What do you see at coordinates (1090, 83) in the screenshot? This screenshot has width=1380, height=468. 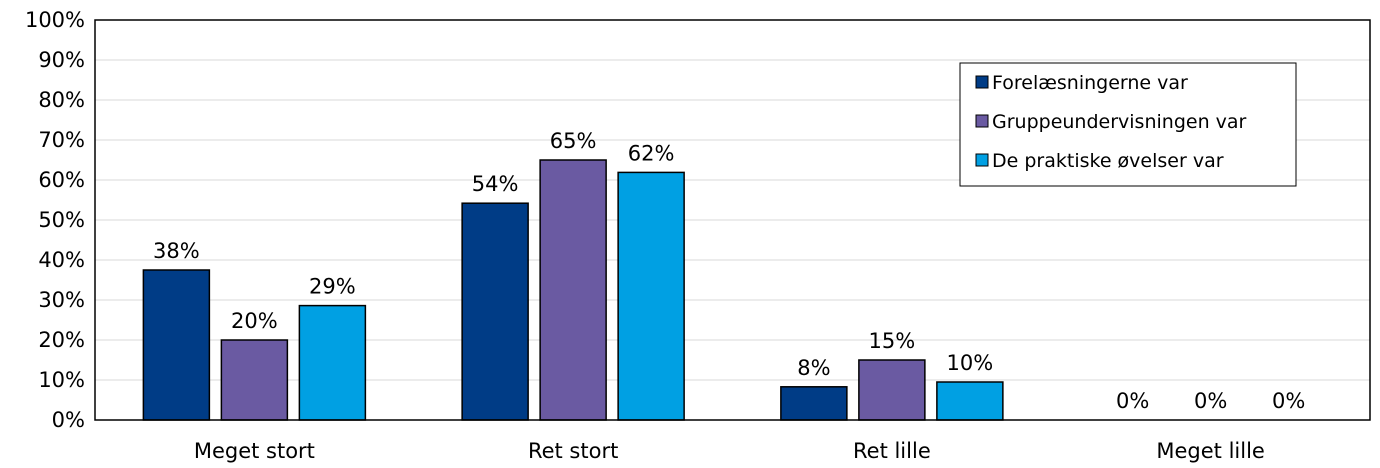 I see `legend-label: Forelæsningerne var` at bounding box center [1090, 83].